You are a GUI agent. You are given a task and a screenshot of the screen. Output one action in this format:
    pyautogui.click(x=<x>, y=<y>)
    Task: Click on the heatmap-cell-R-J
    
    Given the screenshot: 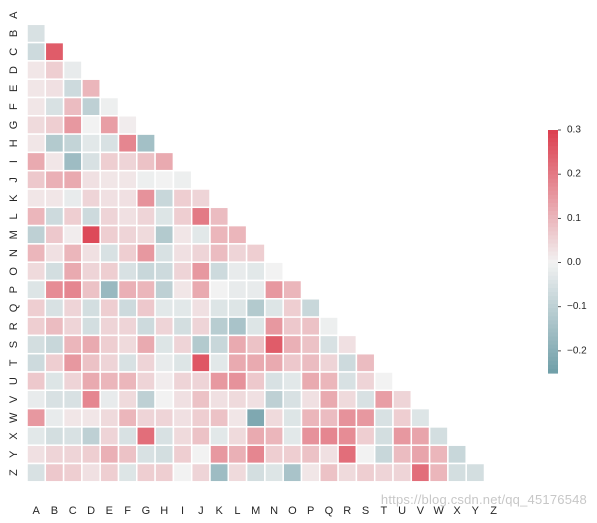 What is the action you would take?
    pyautogui.click(x=200, y=326)
    